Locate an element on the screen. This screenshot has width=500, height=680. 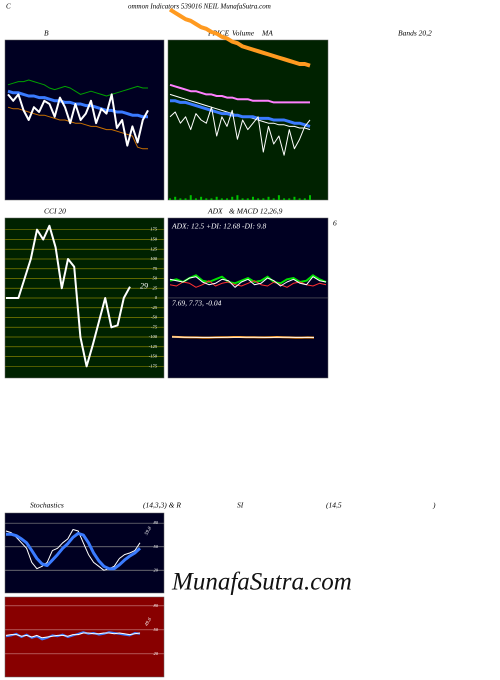
panel-label: Bands 20,2 is located at coordinates (415, 33).